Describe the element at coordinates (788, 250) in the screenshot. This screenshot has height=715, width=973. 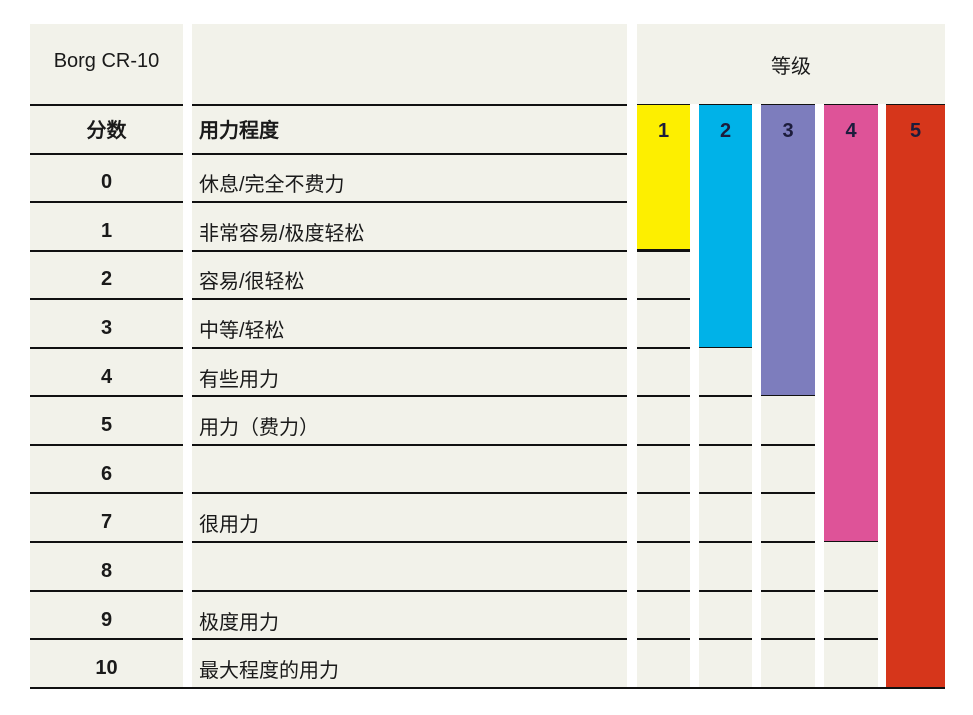
I see `zone-bar-3: 3` at that location.